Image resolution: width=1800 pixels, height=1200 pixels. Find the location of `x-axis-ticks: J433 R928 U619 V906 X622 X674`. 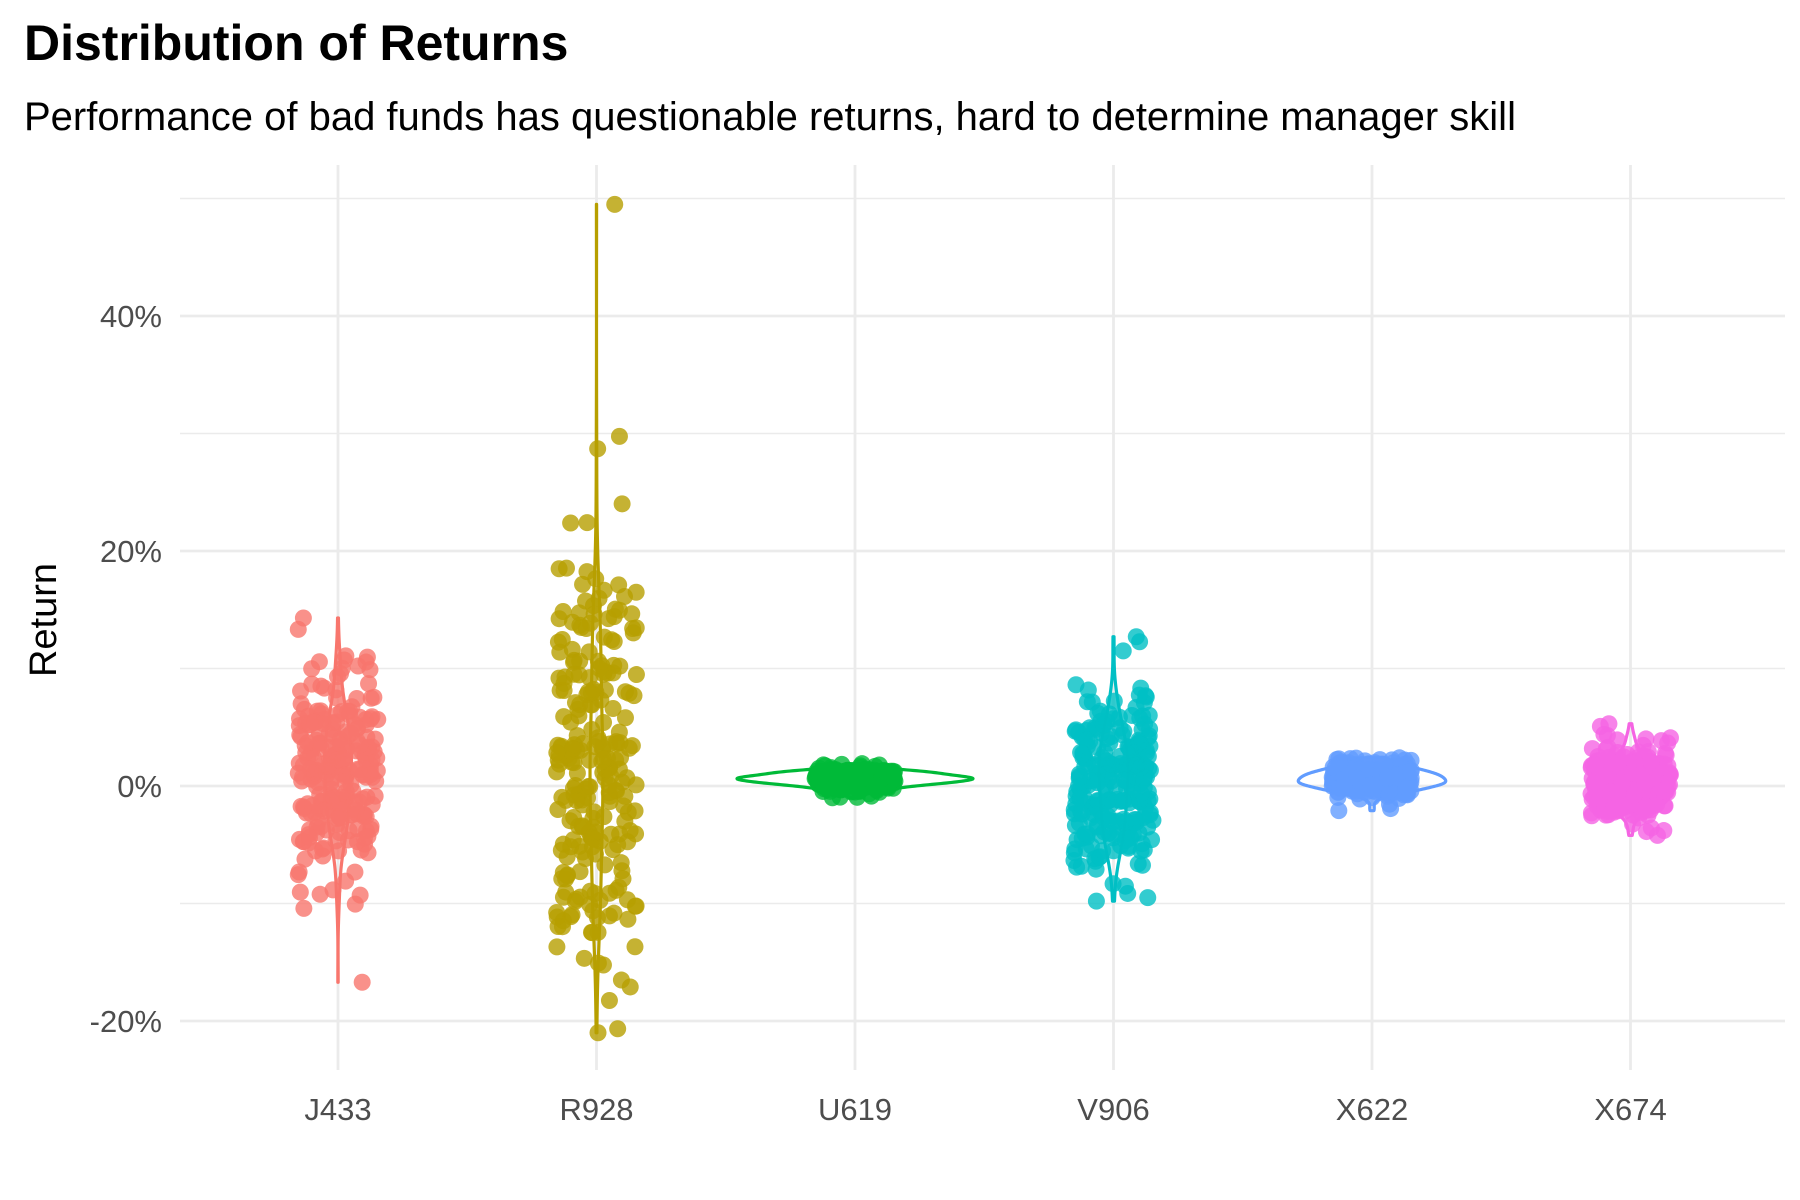

x-axis-ticks: J433 R928 U619 V906 X622 X674 is located at coordinates (985, 1109).